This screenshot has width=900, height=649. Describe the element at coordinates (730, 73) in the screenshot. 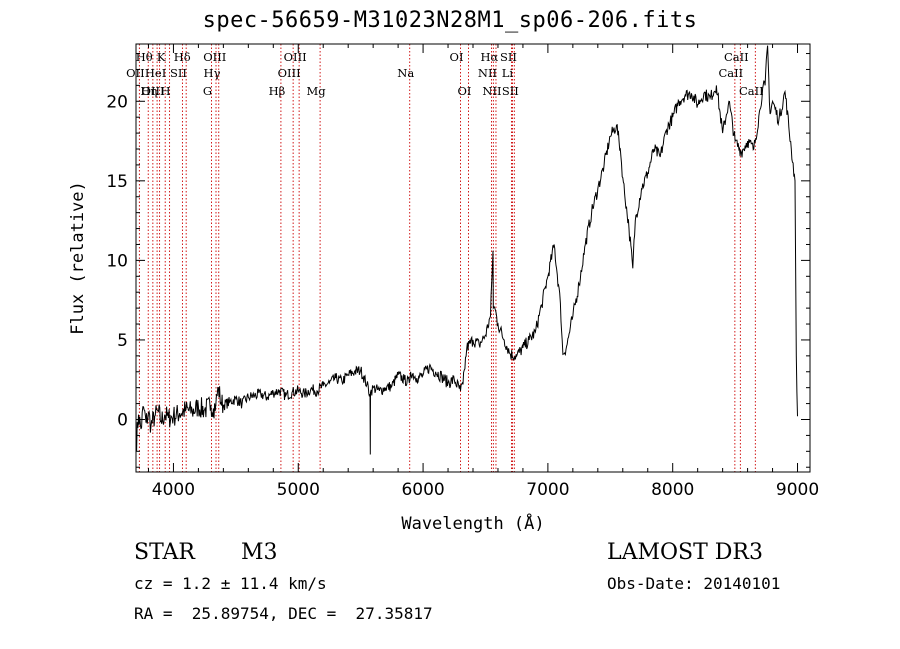

I see `line-label-26: CaII` at that location.